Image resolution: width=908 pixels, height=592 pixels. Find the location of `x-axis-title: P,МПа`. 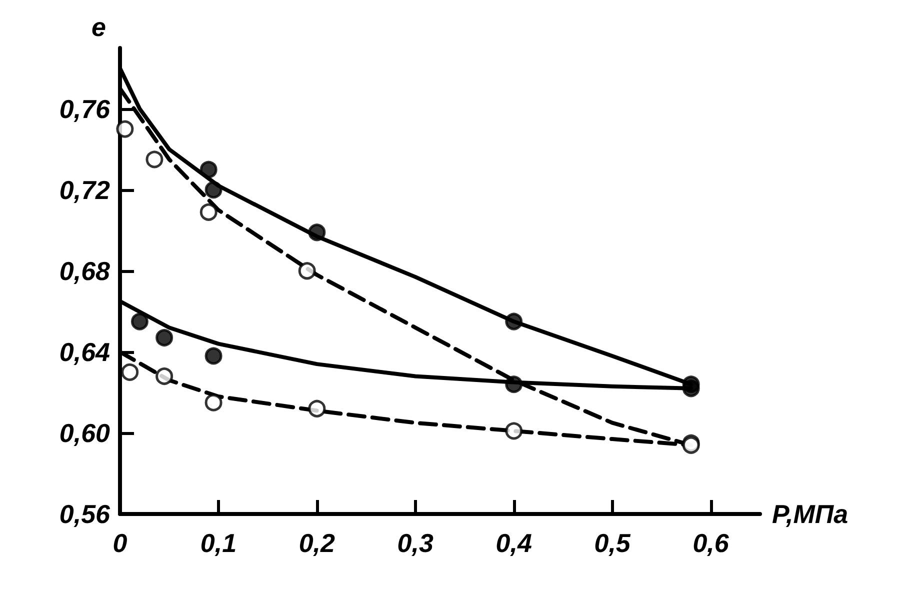

x-axis-title: P,МПа is located at coordinates (810, 514).